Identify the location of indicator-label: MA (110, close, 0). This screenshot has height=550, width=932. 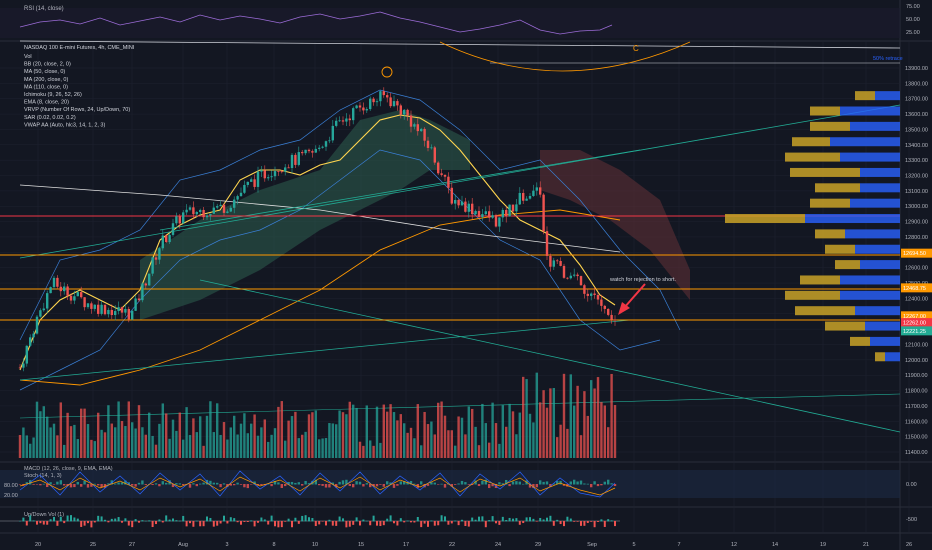
(46, 87).